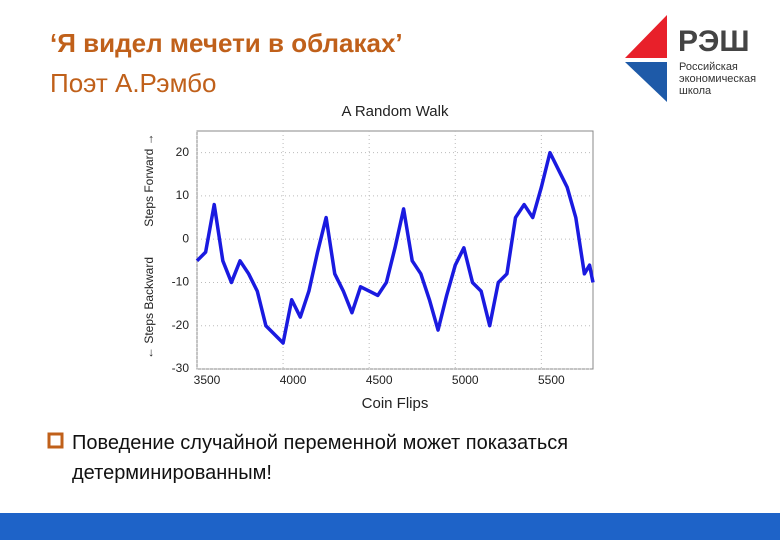 Image resolution: width=780 pixels, height=540 pixels. Describe the element at coordinates (149, 179) in the screenshot. I see `y-axis-label: Steps Forward →` at that location.